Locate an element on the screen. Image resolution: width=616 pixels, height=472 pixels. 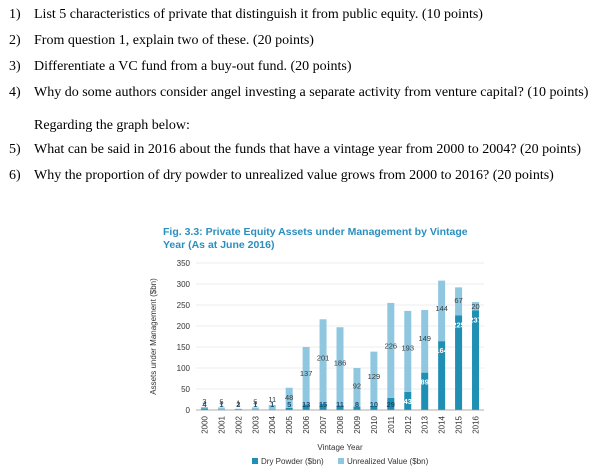
y-tick-label: 300 is located at coordinates (184, 284).